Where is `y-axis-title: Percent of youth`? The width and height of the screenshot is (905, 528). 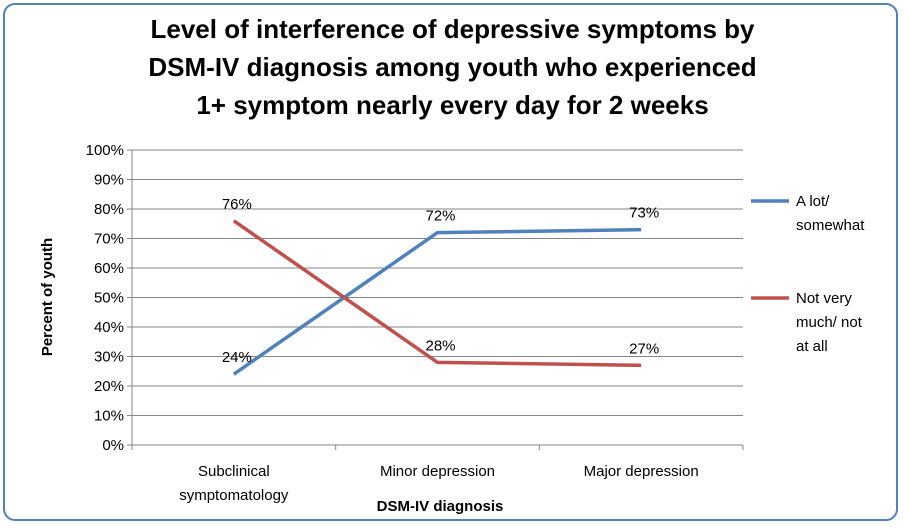
y-axis-title: Percent of youth is located at coordinates (47, 297).